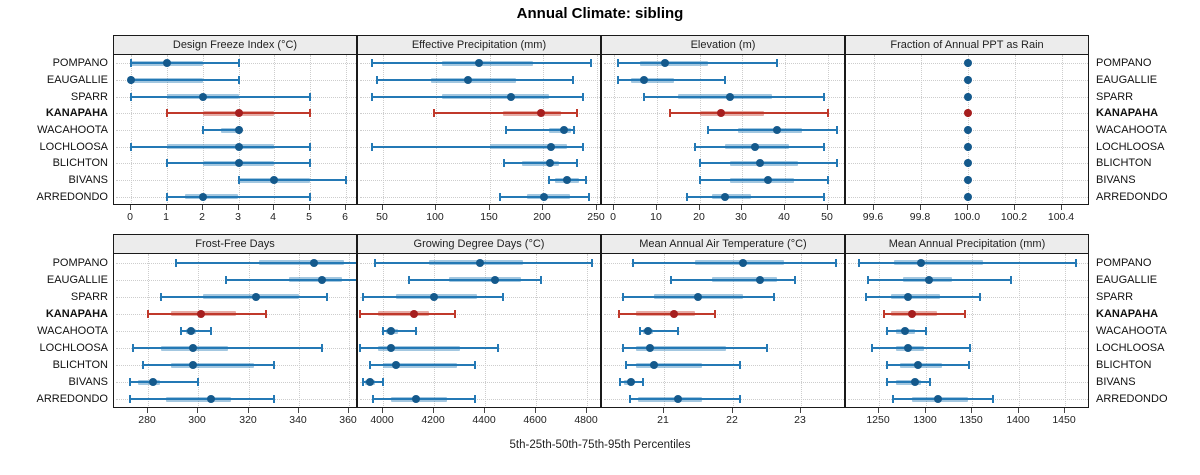  Describe the element at coordinates (80, 365) in the screenshot. I see `row-label-blichton: BLICHTON` at that location.